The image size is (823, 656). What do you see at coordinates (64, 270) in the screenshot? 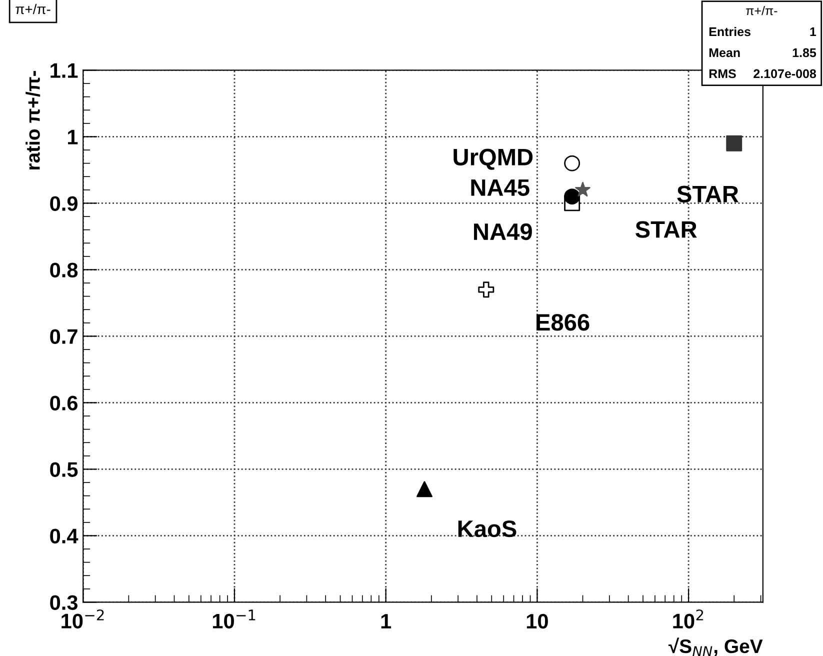
I see `y-tick-label: 0.8` at bounding box center [64, 270].